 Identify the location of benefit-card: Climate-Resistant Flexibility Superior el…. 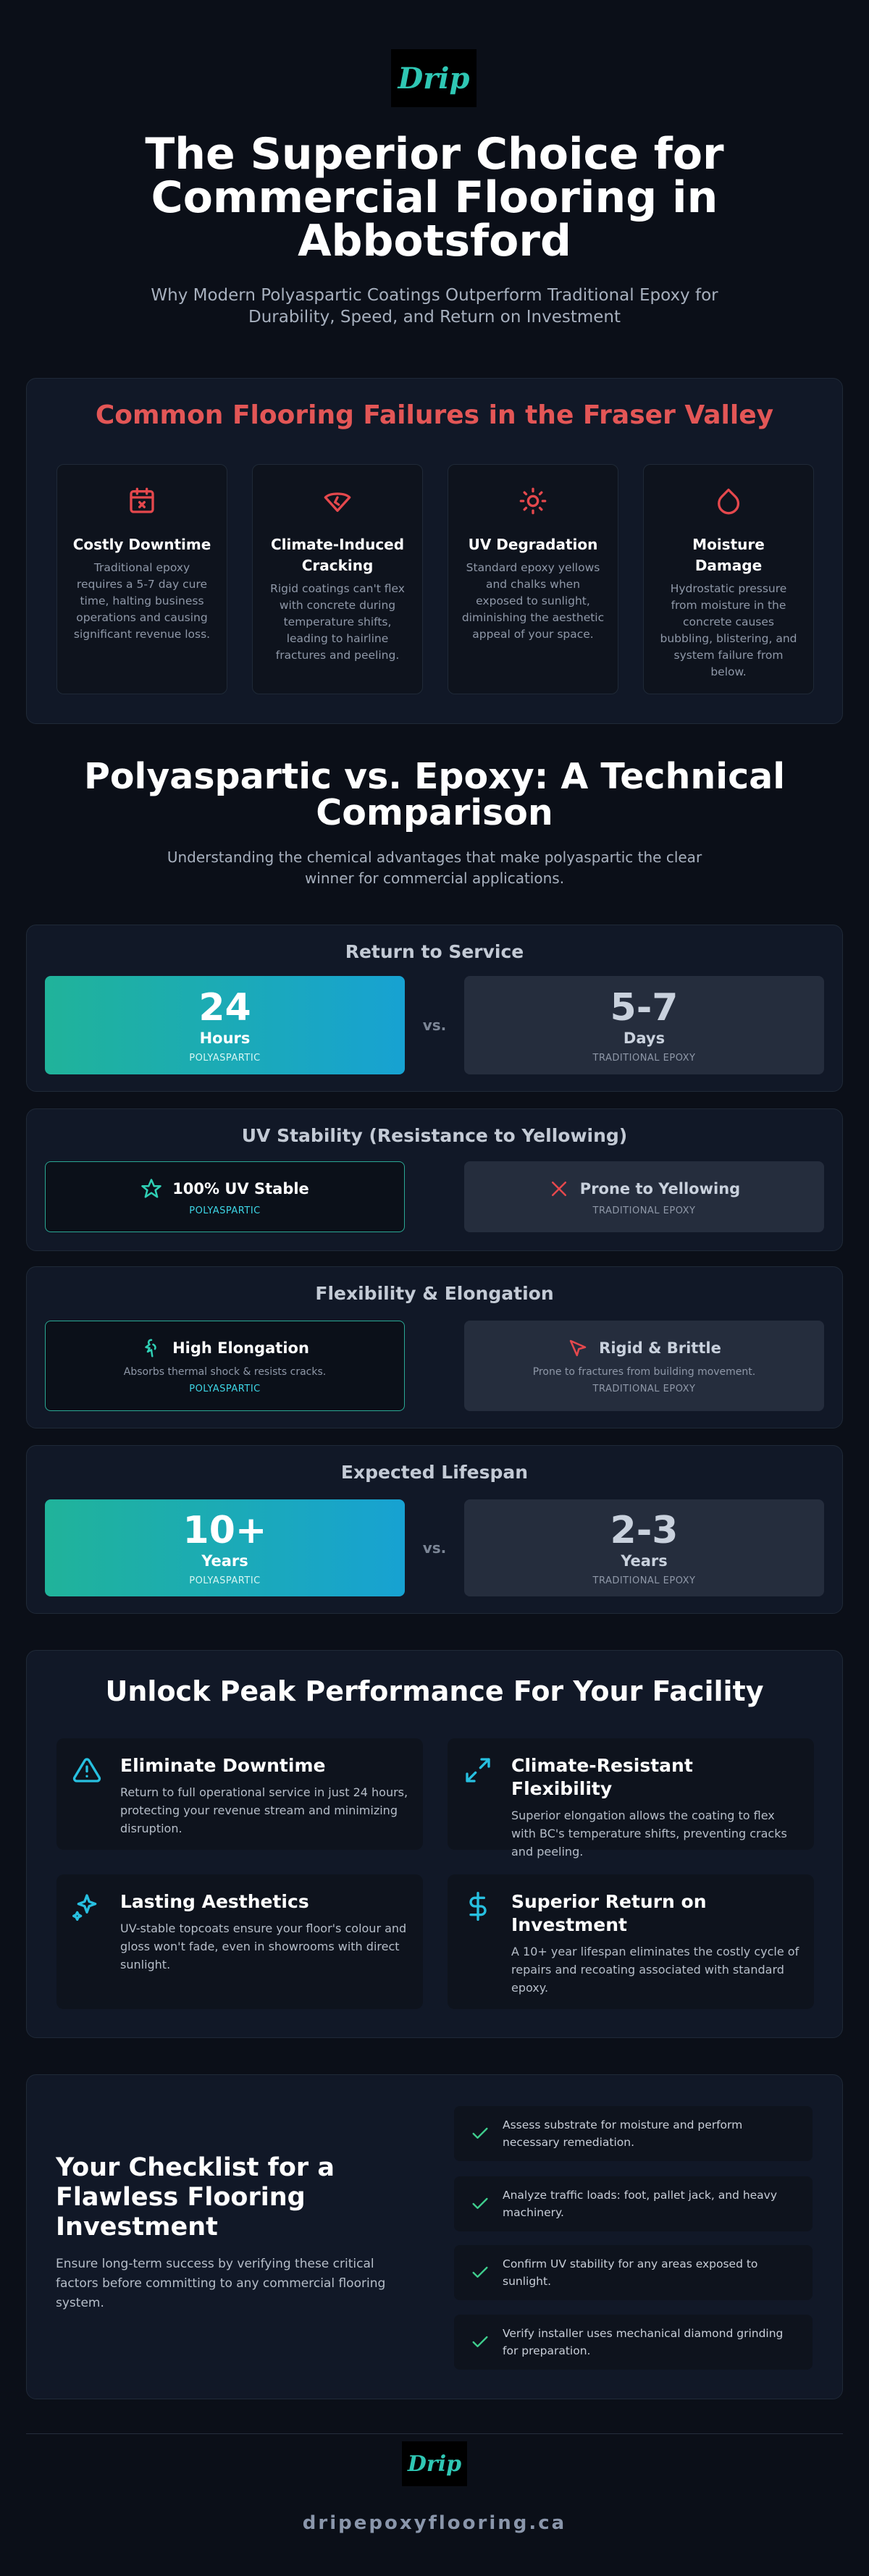
(631, 1798).